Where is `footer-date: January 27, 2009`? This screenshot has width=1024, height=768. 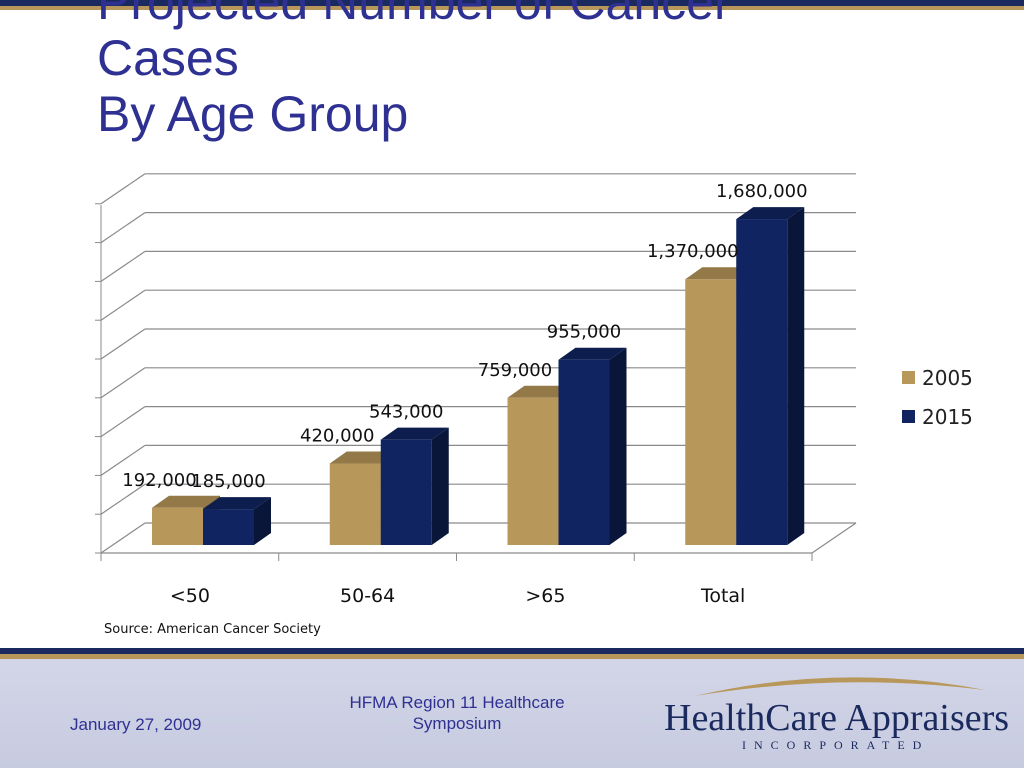
footer-date: January 27, 2009 is located at coordinates (136, 724).